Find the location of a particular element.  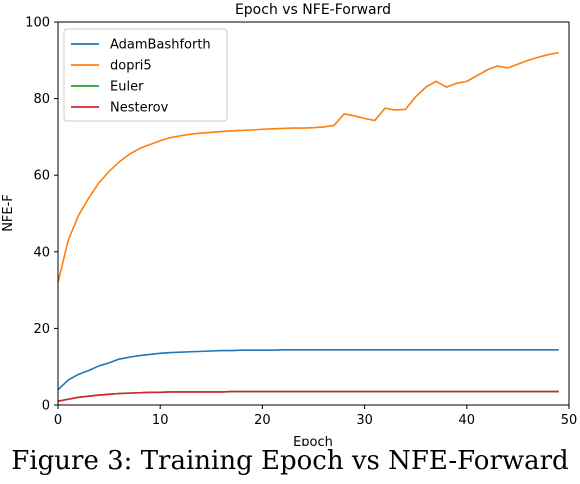

y-tick-label: 20 is located at coordinates (41, 329).